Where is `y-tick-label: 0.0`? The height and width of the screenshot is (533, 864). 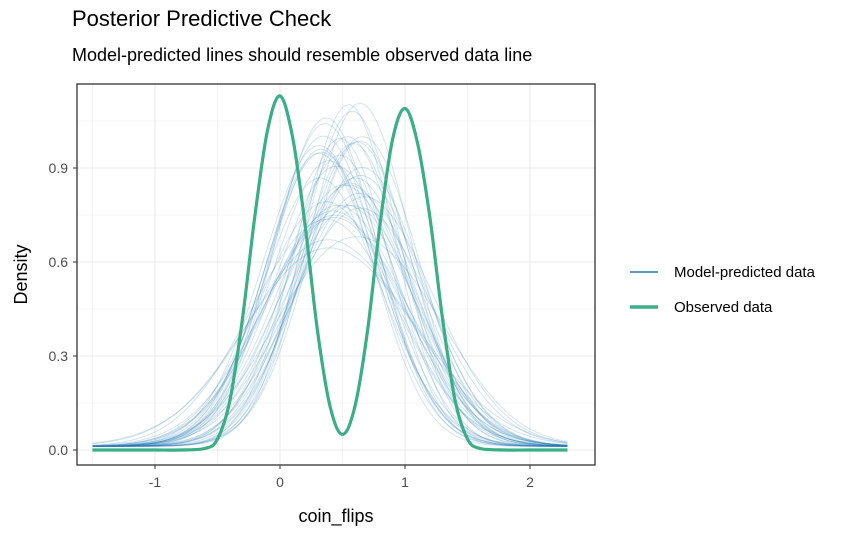 y-tick-label: 0.0 is located at coordinates (59, 450).